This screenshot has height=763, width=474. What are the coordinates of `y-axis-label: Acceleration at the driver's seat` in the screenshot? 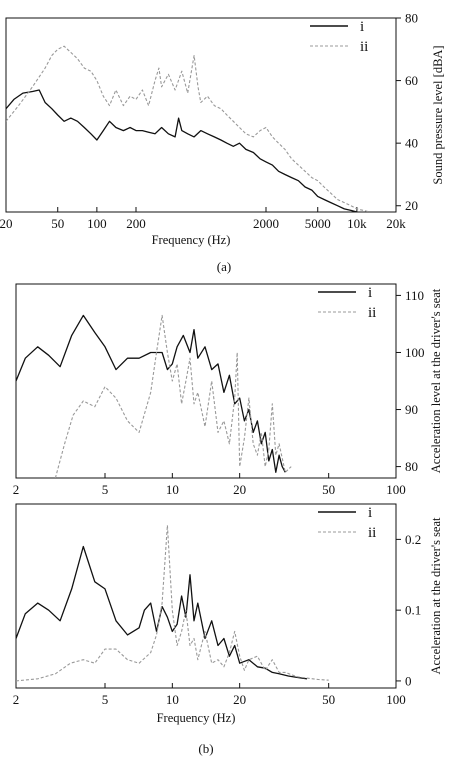 It's located at (436, 596).